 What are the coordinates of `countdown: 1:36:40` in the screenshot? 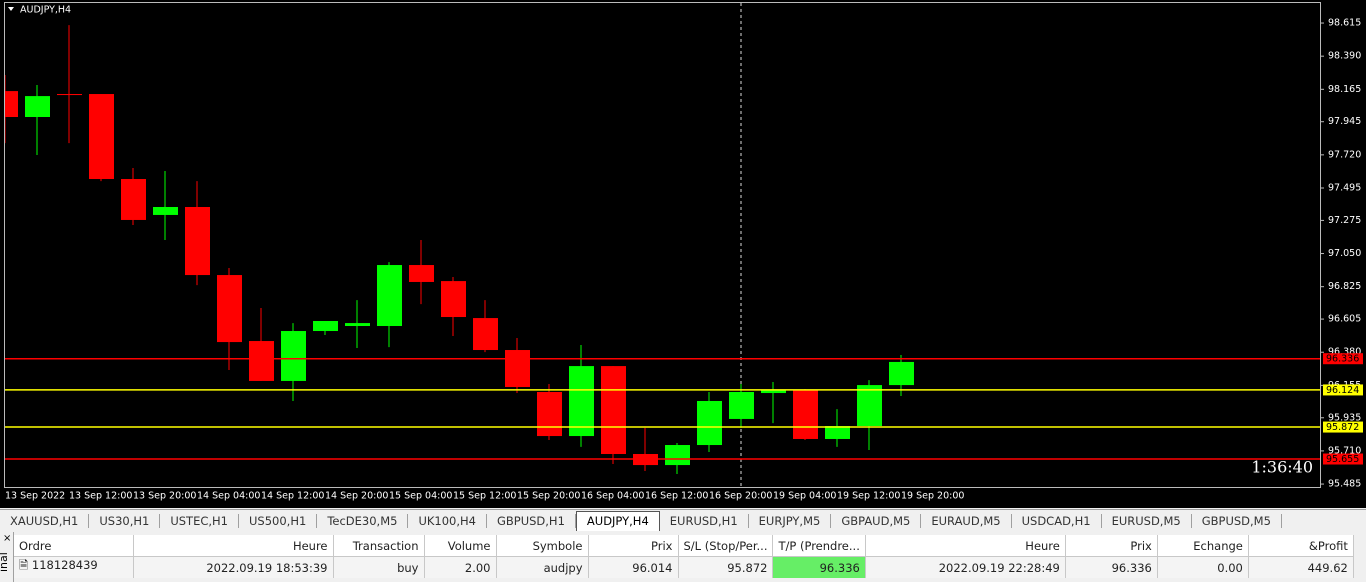 It's located at (1282, 467).